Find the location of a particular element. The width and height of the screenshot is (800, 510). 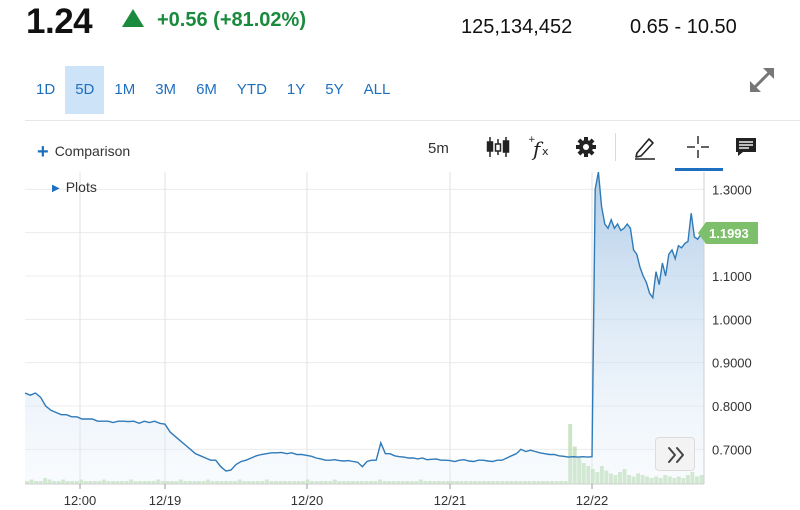

range-tabs: 1D 5D 1M 3M 6M YTD 1Y 5Y ALL is located at coordinates (213, 90).